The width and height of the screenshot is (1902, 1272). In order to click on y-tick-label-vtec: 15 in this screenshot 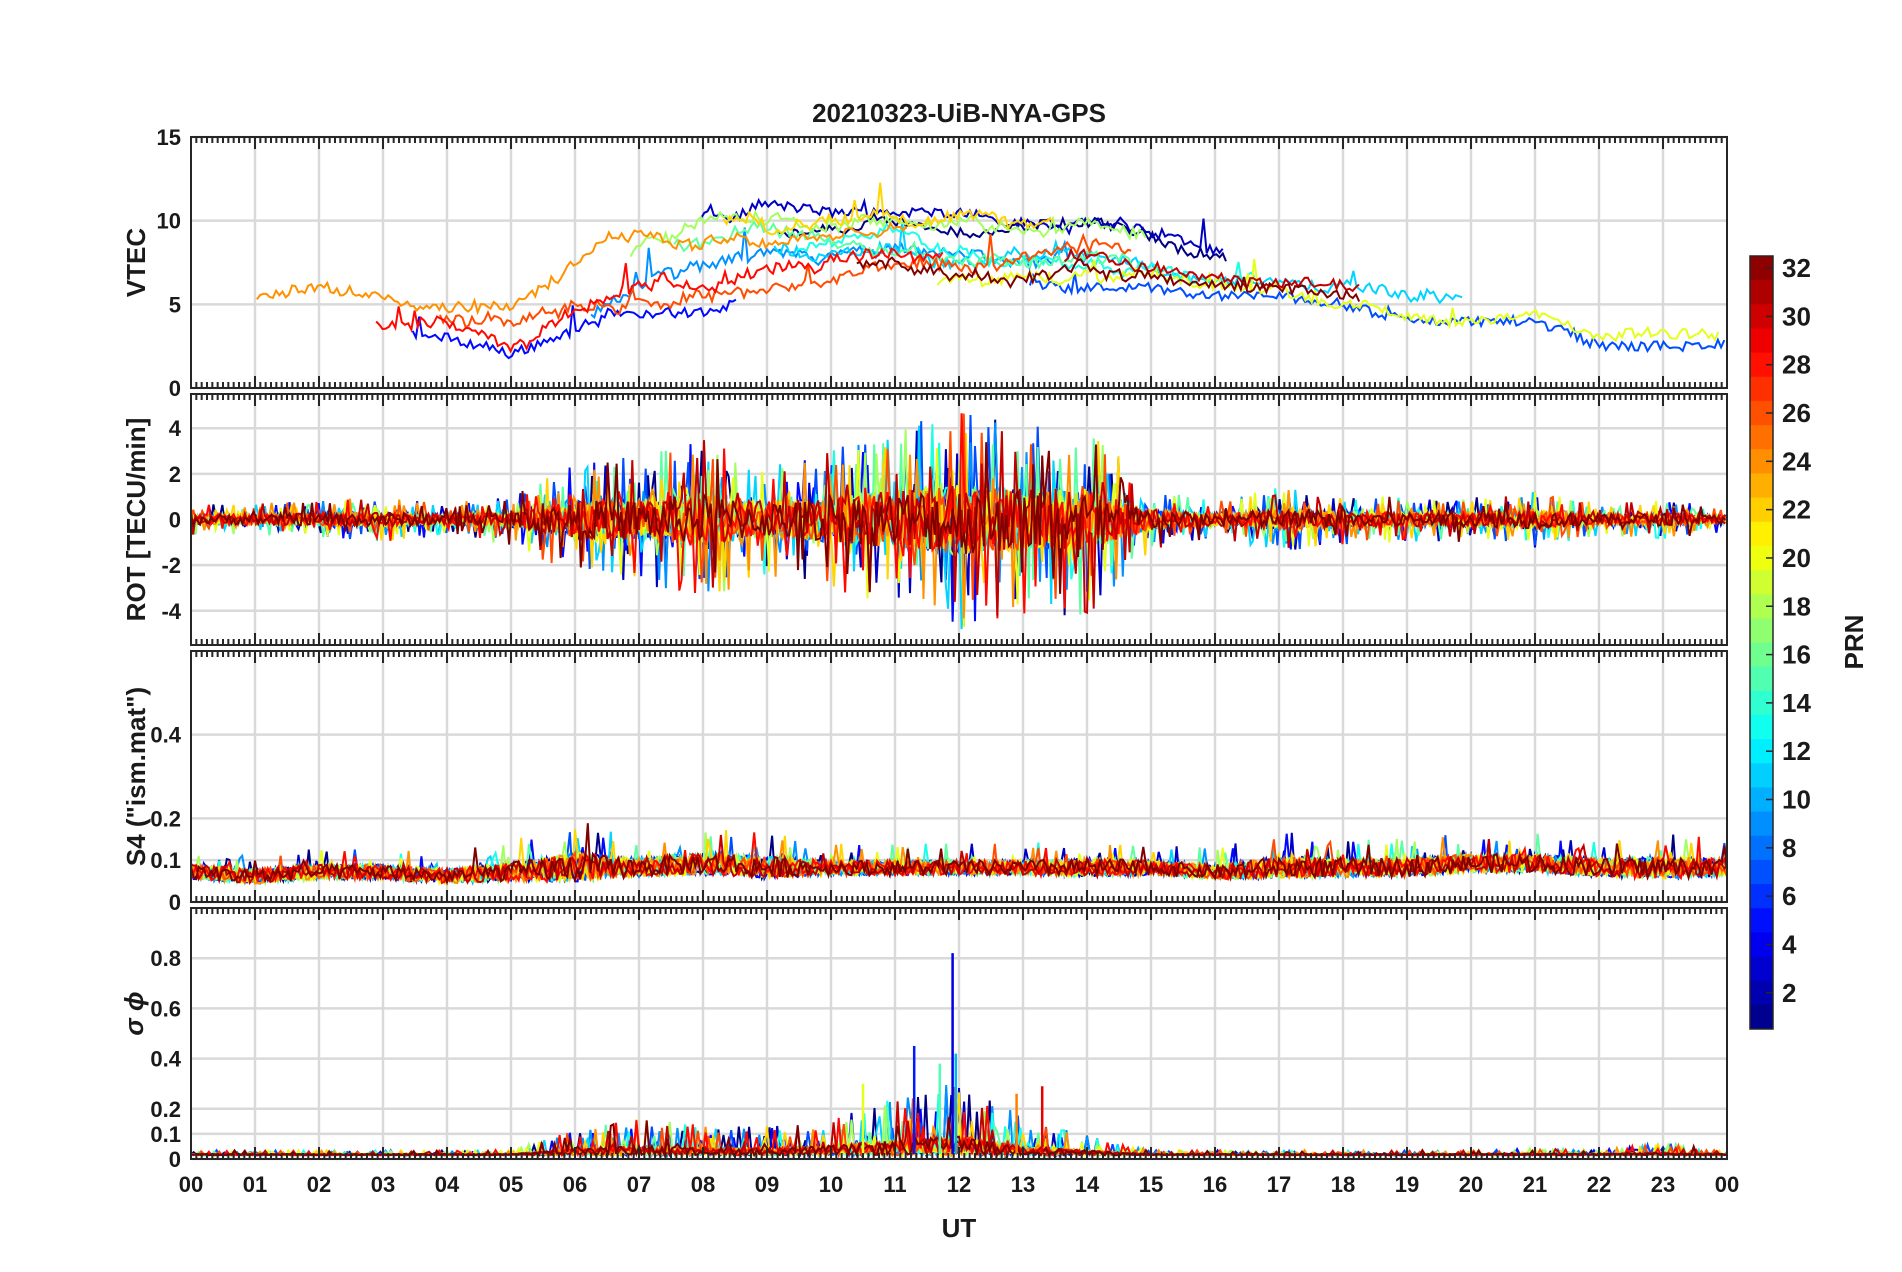, I will do `click(169, 137)`.